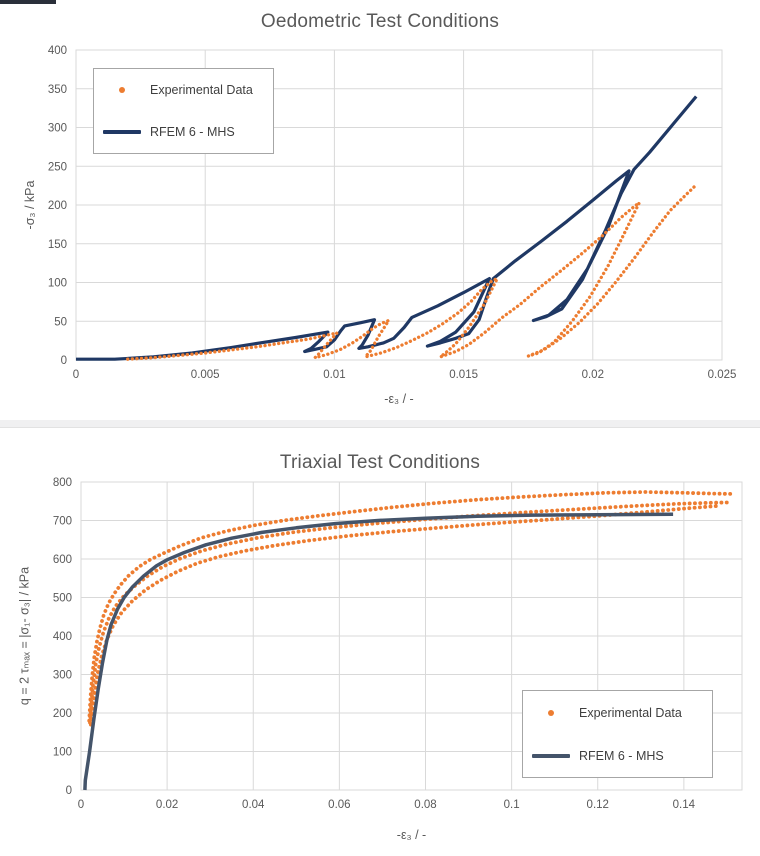 The image size is (760, 856). I want to click on y-tick-label: 50, so click(60, 322).